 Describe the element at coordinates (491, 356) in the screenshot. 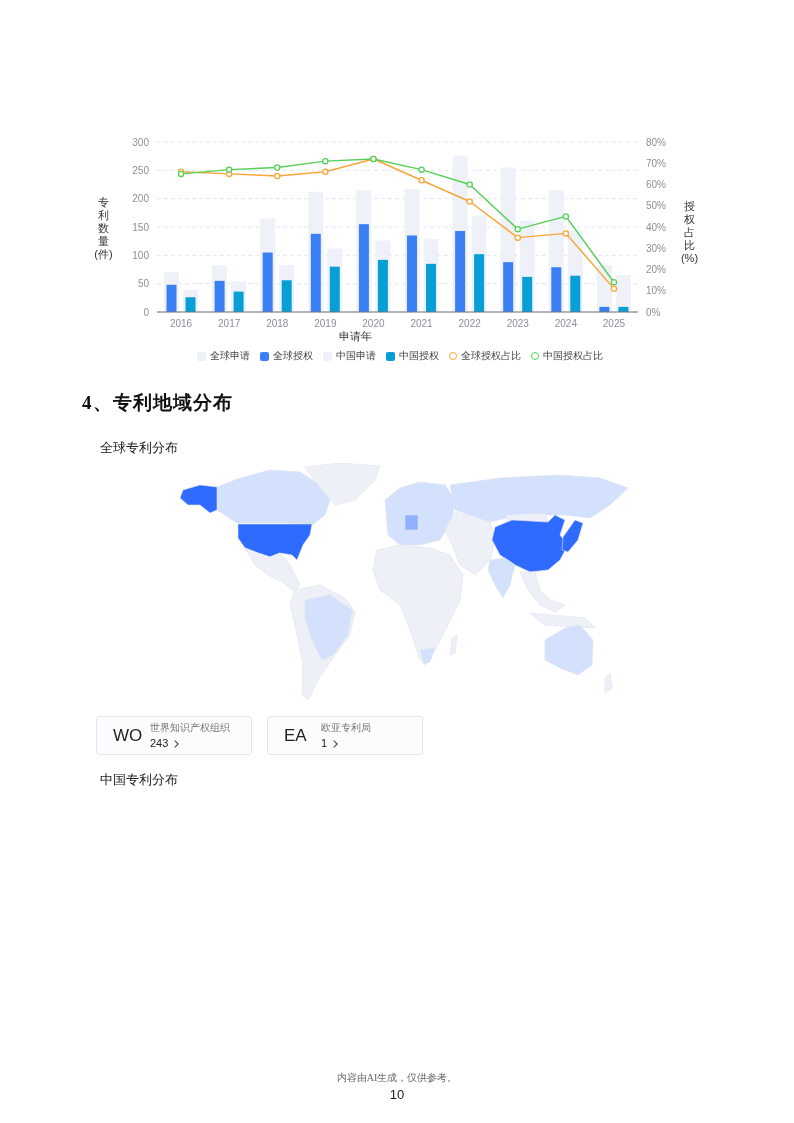

I see `legend-label: 全球授权占比` at that location.